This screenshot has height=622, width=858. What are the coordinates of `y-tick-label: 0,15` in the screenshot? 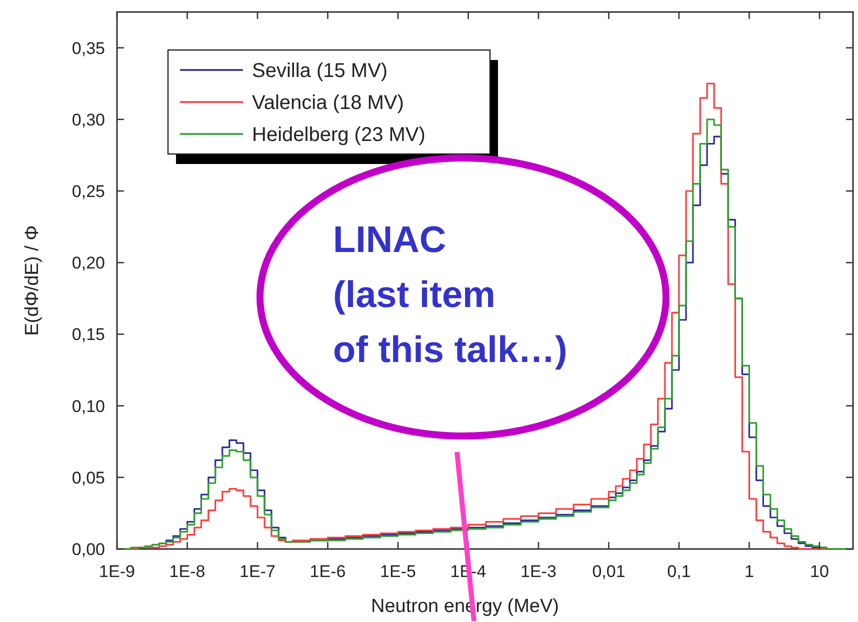 It's located at (88, 334).